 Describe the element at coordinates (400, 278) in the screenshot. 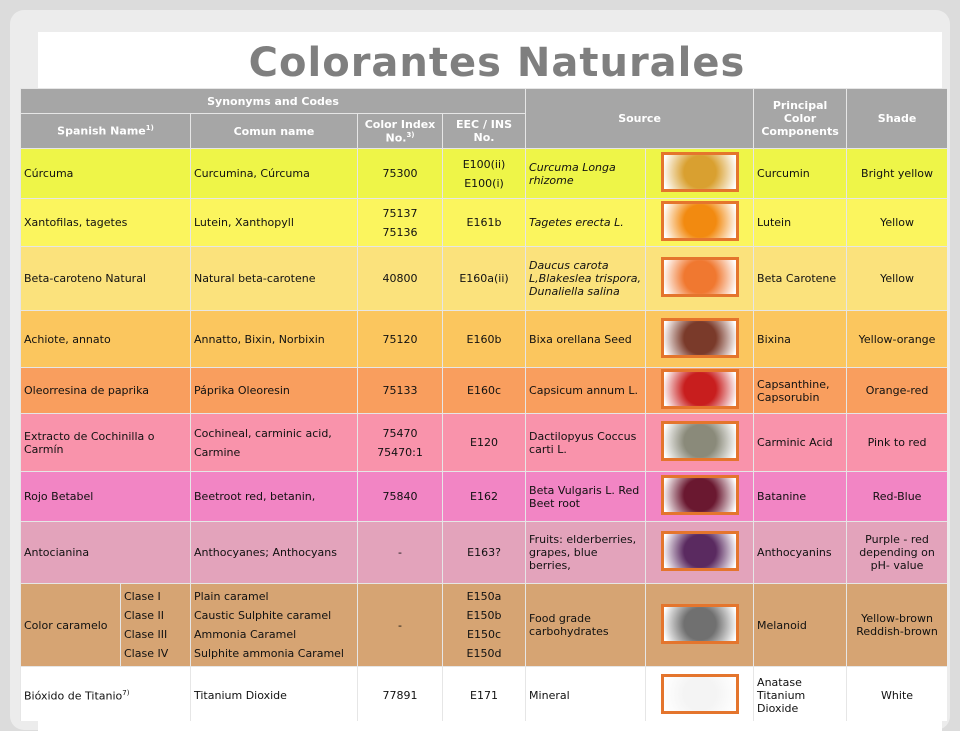

I see `cell-text: 40800` at that location.